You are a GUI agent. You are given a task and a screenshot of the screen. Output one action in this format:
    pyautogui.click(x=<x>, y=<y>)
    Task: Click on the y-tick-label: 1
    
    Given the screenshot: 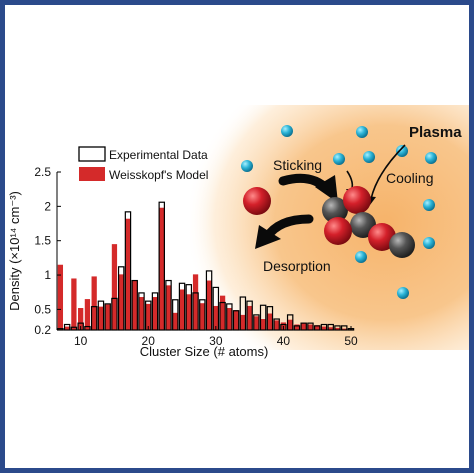 What is the action you would take?
    pyautogui.click(x=47, y=275)
    